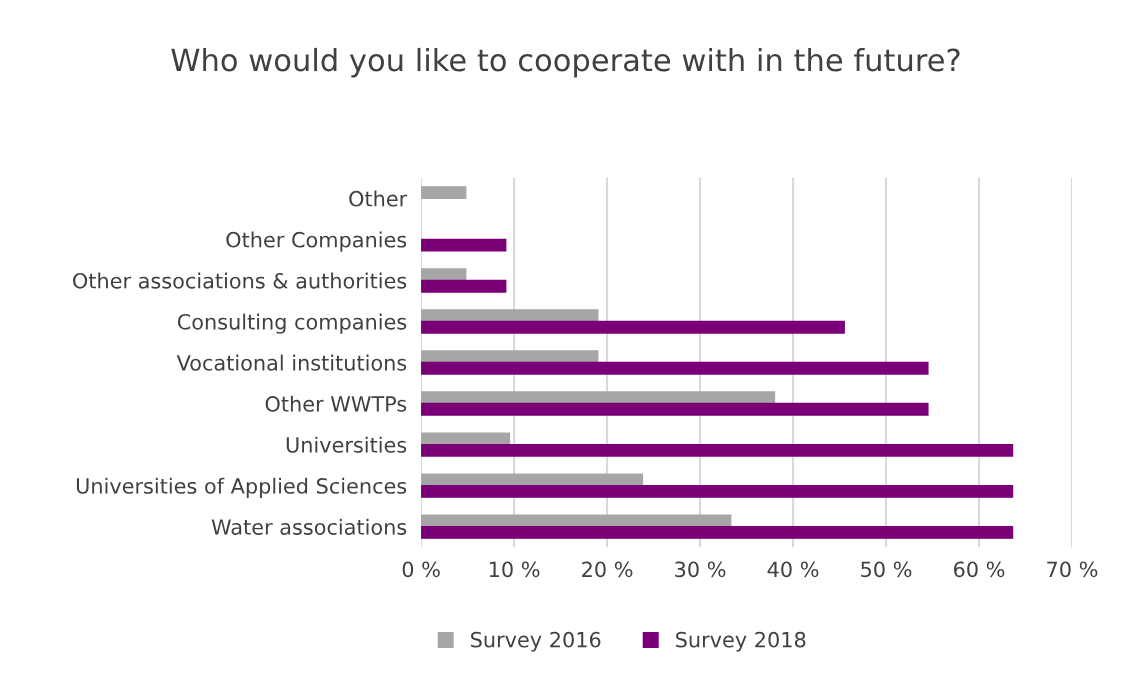  What do you see at coordinates (240, 280) in the screenshot?
I see `y-tick-label: Other associations & authorities` at bounding box center [240, 280].